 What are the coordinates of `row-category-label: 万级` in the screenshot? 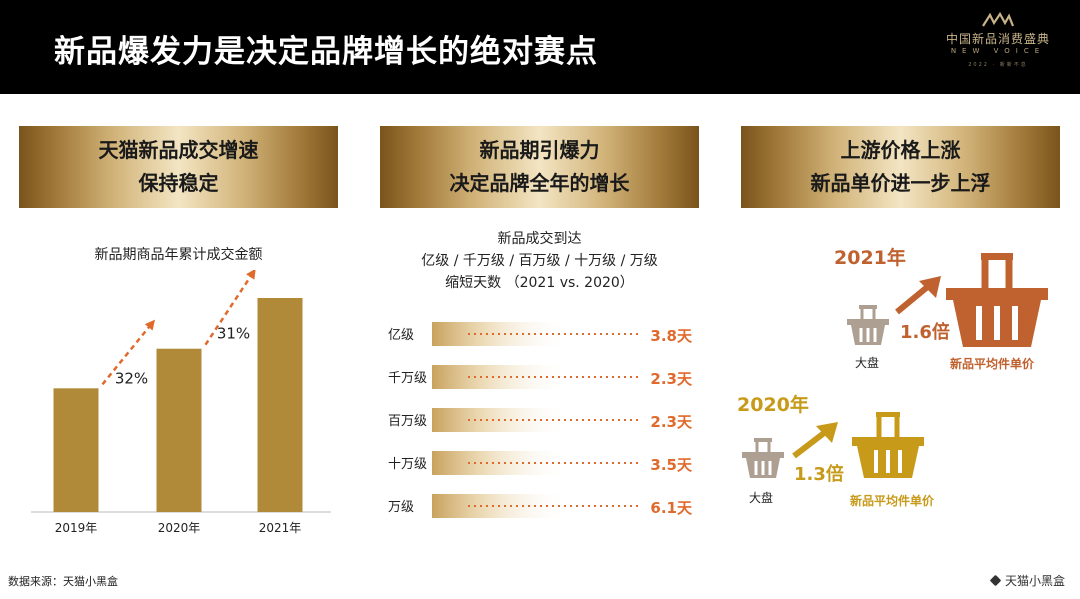 It's located at (401, 507).